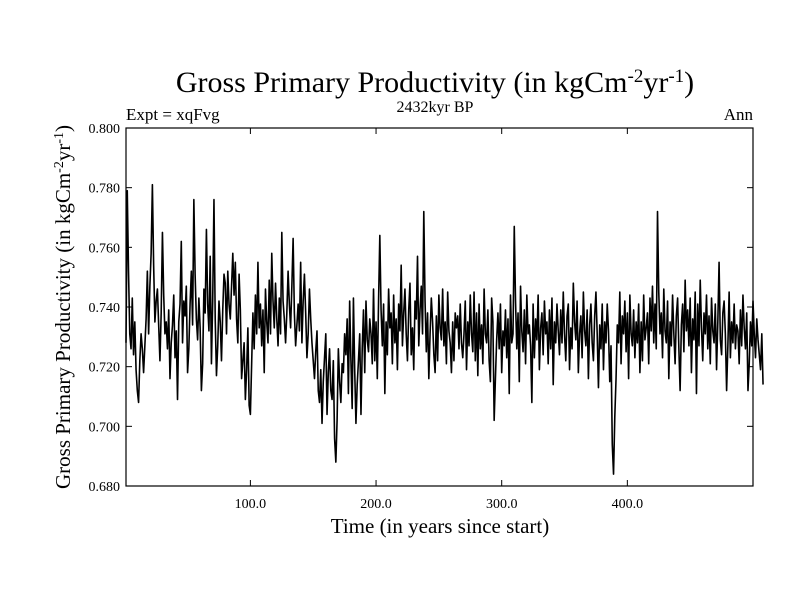  Describe the element at coordinates (251, 504) in the screenshot. I see `x-tick-label: 100.0` at that location.